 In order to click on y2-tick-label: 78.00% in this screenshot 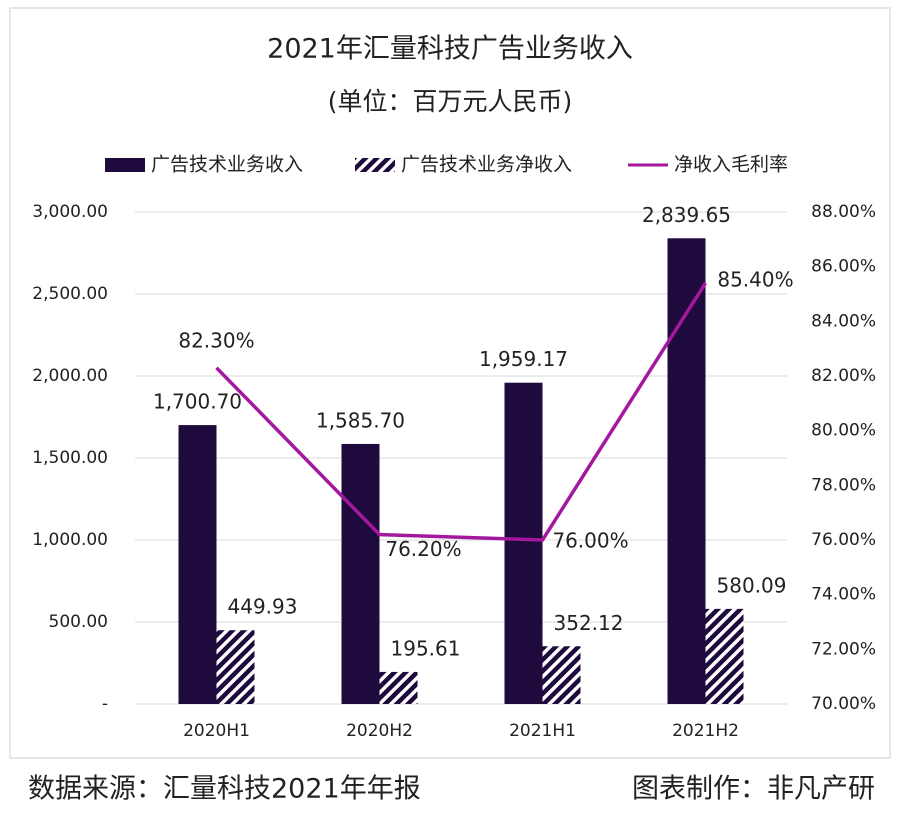, I will do `click(843, 485)`.